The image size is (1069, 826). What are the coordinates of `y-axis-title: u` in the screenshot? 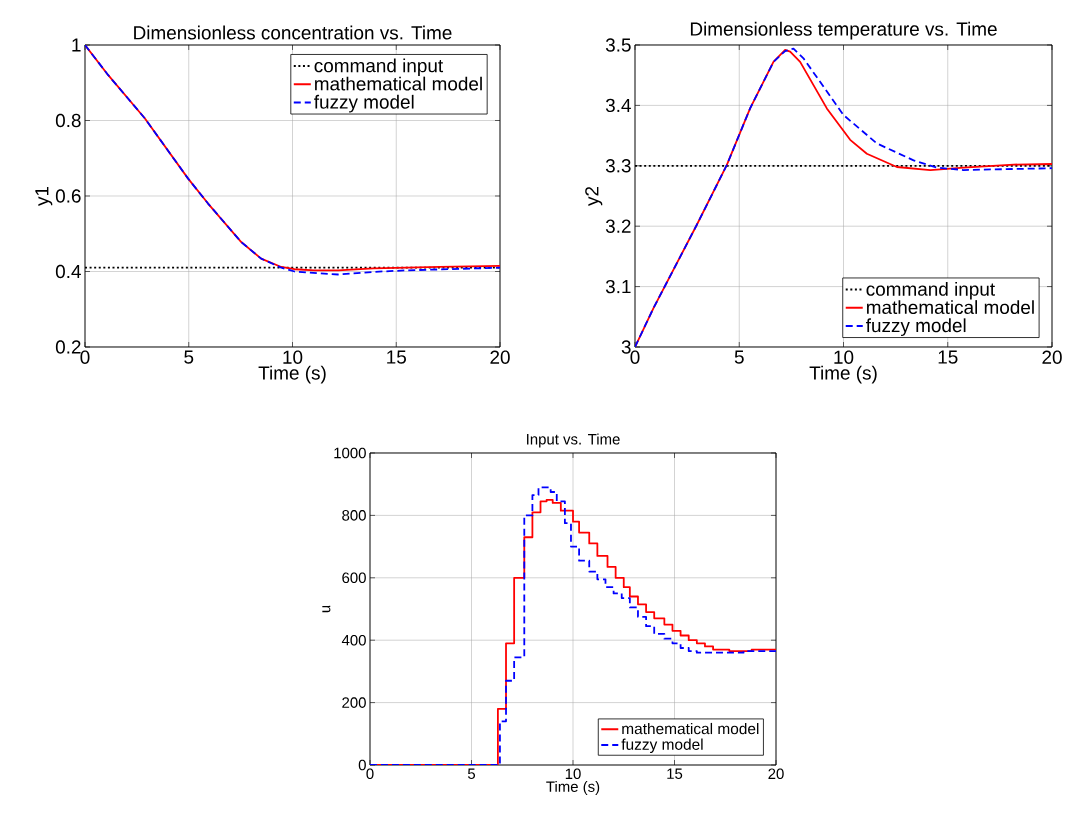 It's located at (326, 609).